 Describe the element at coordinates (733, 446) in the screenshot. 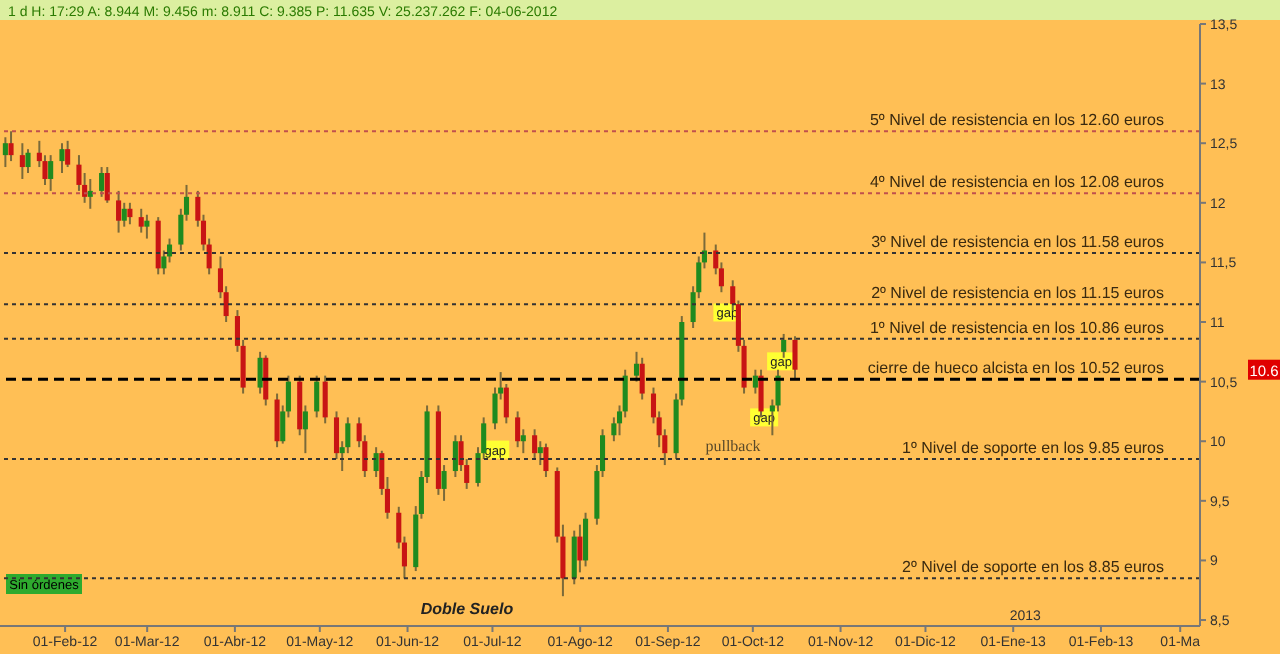

I see `annotation: pullback` at that location.